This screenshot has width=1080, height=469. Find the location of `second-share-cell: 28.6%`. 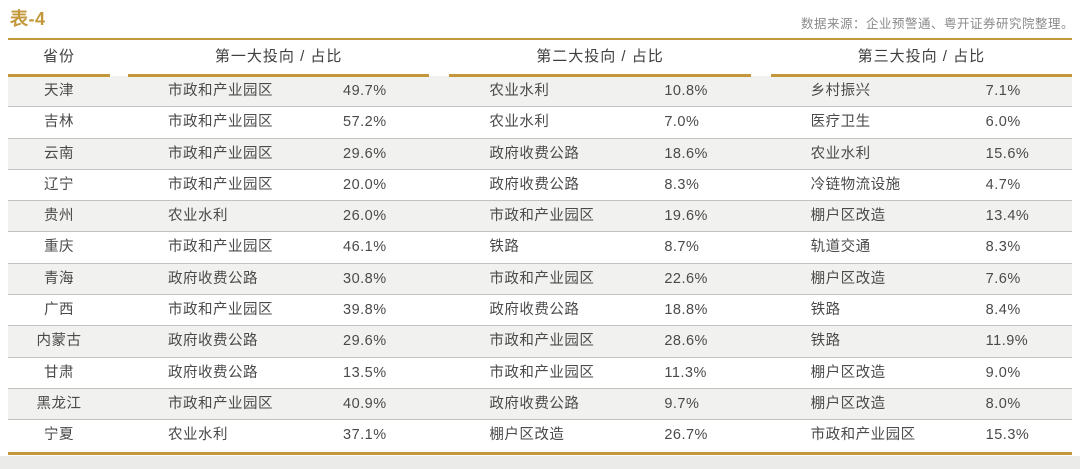

second-share-cell: 28.6% is located at coordinates (686, 341).